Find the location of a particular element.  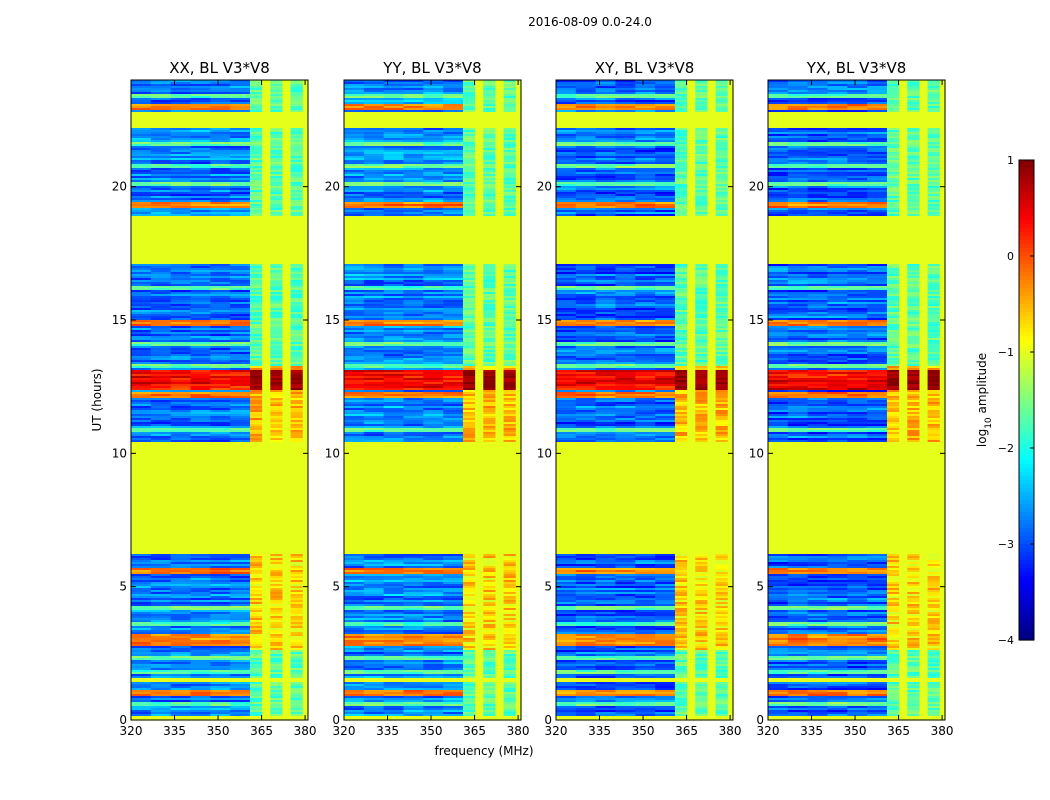

x-axis-label: frequency (MHz) is located at coordinates (483, 751).